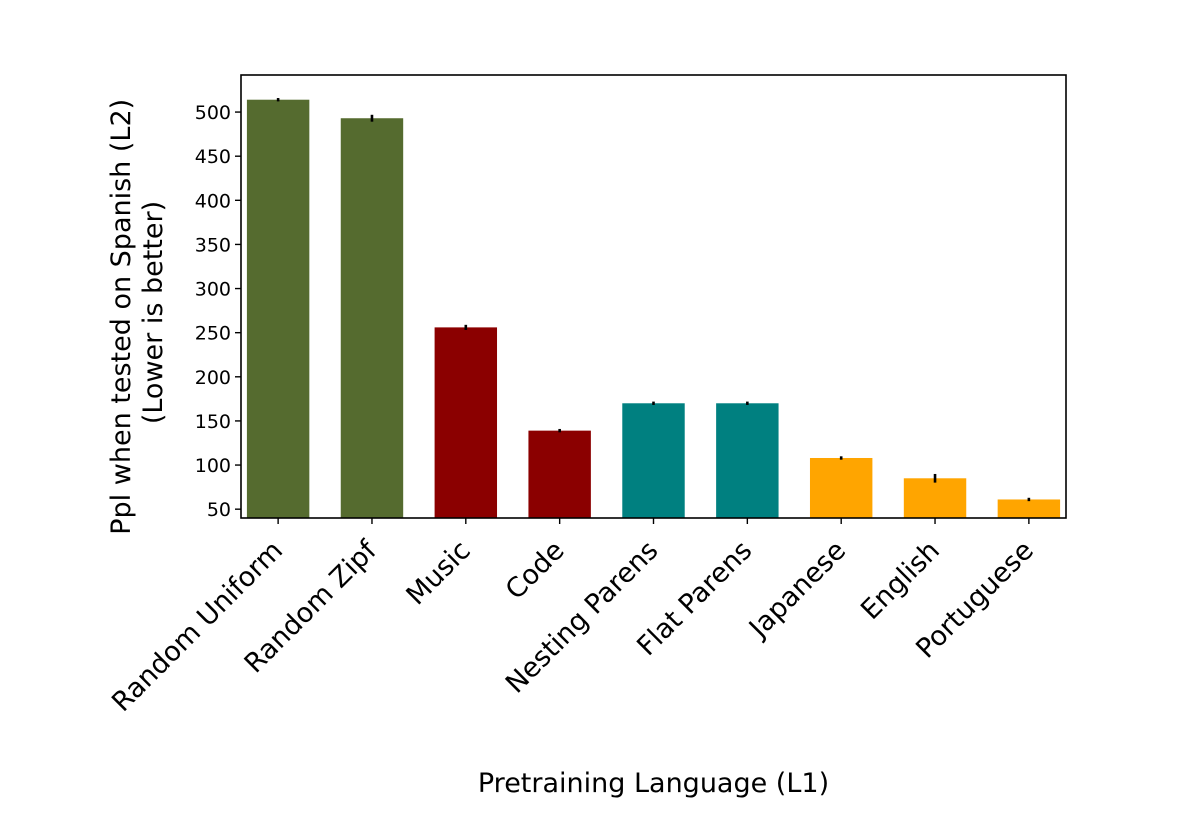 This screenshot has height=829, width=1184. What do you see at coordinates (213, 157) in the screenshot?
I see `y-tick-label: 450` at bounding box center [213, 157].